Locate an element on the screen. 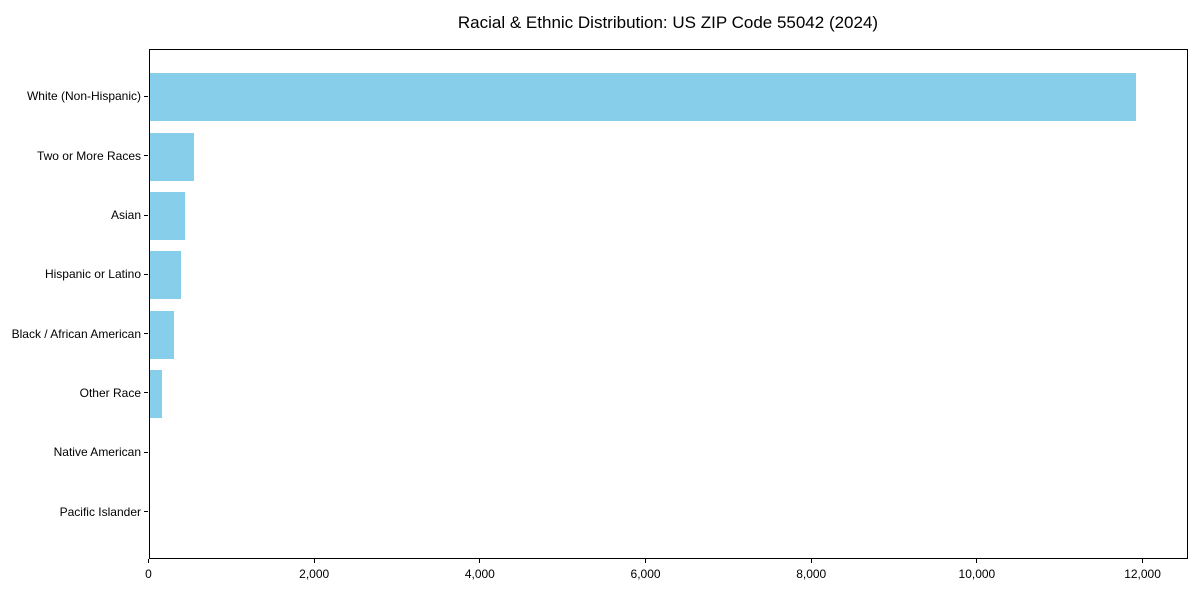 The image size is (1200, 600). x-tick-label-4-000: 4,000 is located at coordinates (479, 574).